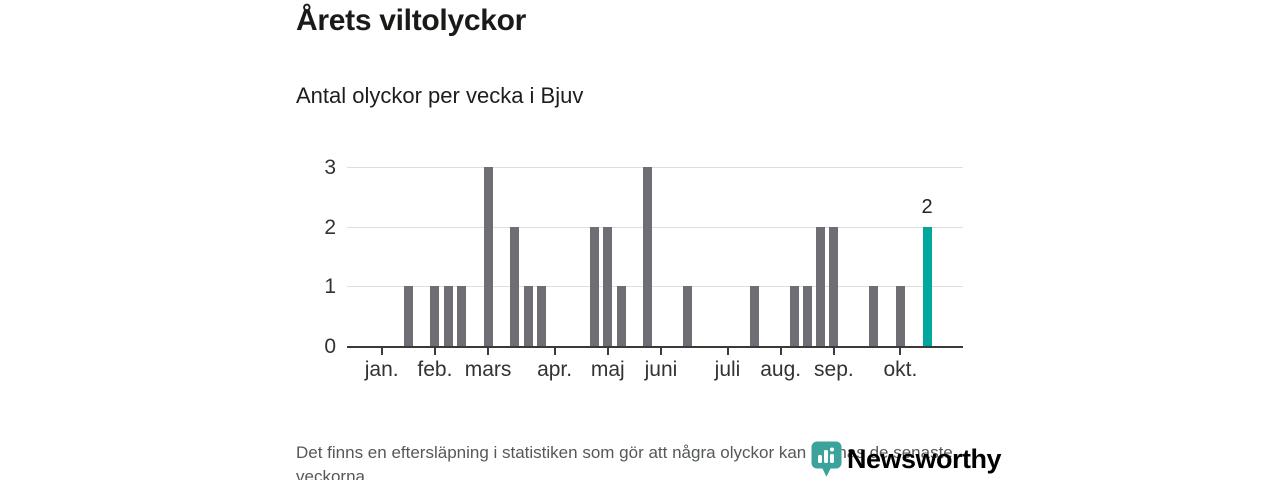  What do you see at coordinates (655, 287) in the screenshot?
I see `gridline-y1` at bounding box center [655, 287].